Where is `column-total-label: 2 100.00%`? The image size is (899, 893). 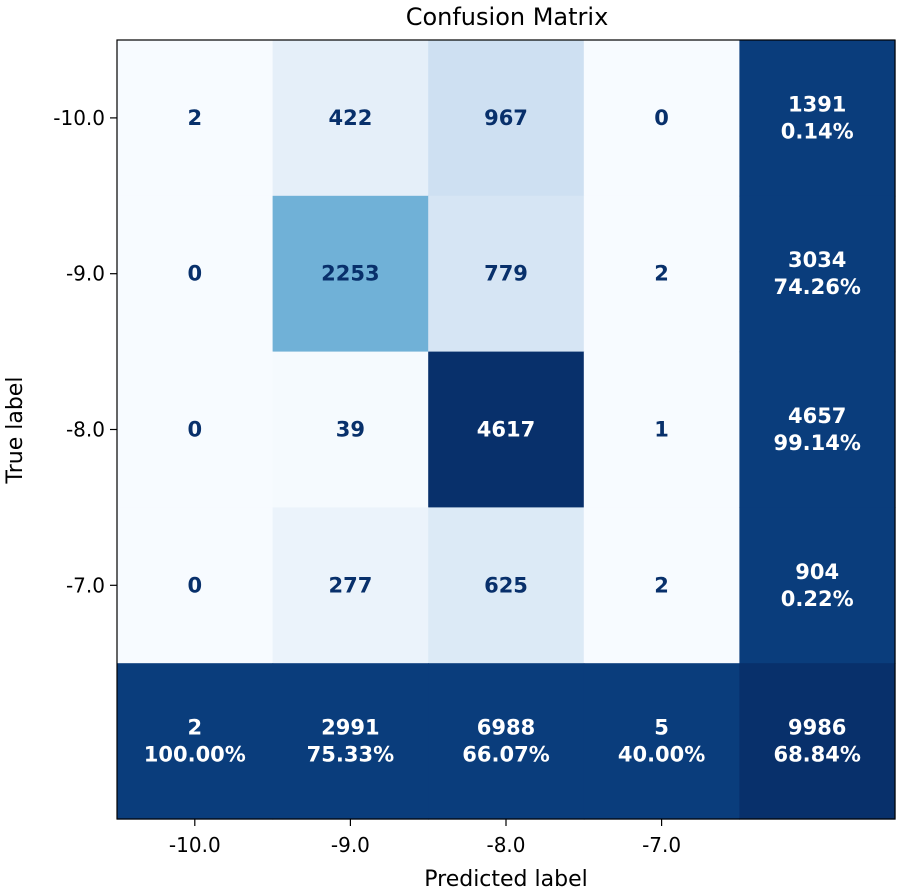
column-total-label: 2 100.00% is located at coordinates (195, 741).